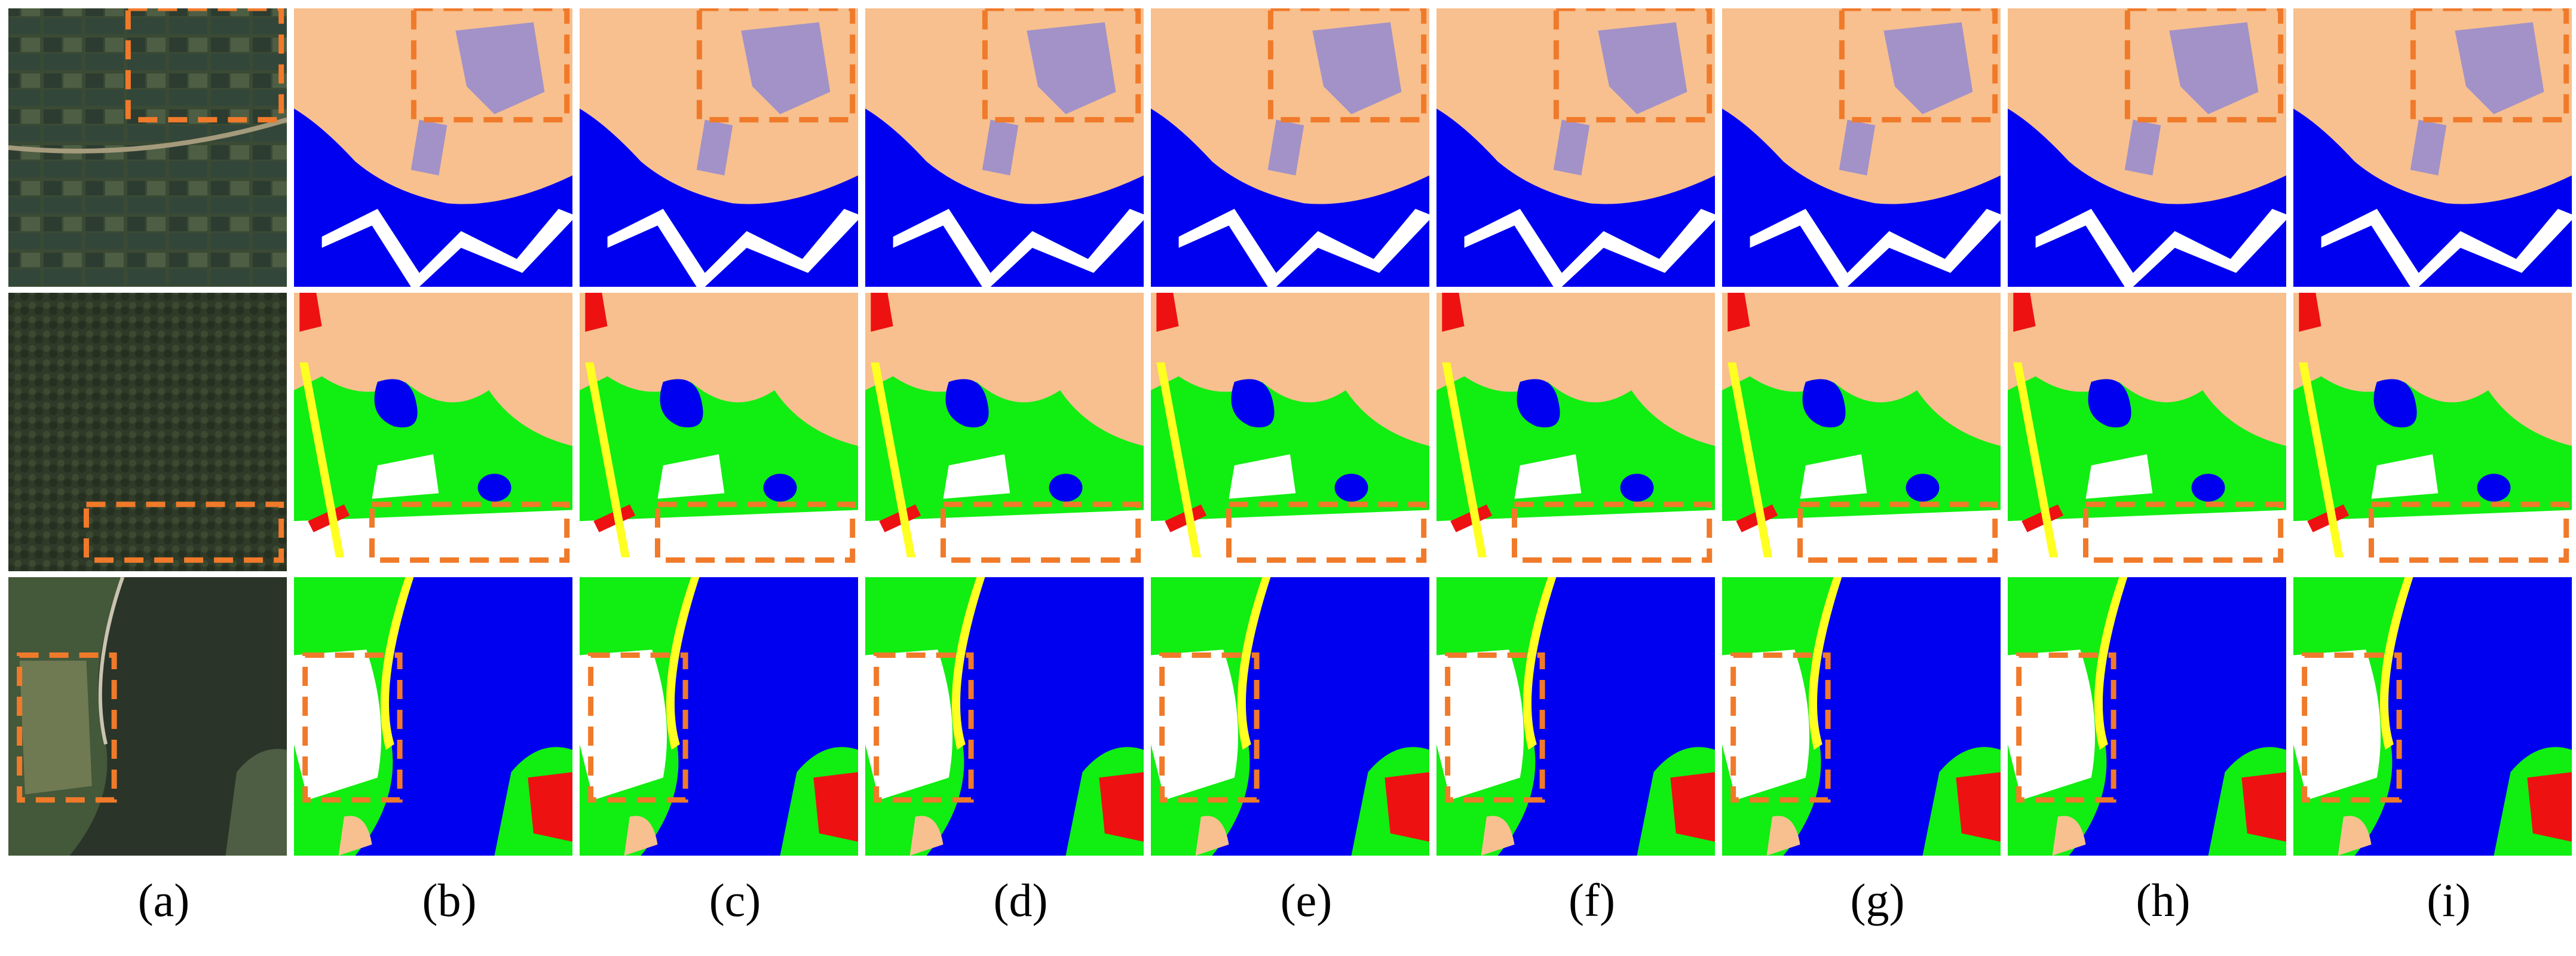 This screenshot has width=2576, height=956. Describe the element at coordinates (1861, 716) in the screenshot. I see `panel-g-row3` at that location.